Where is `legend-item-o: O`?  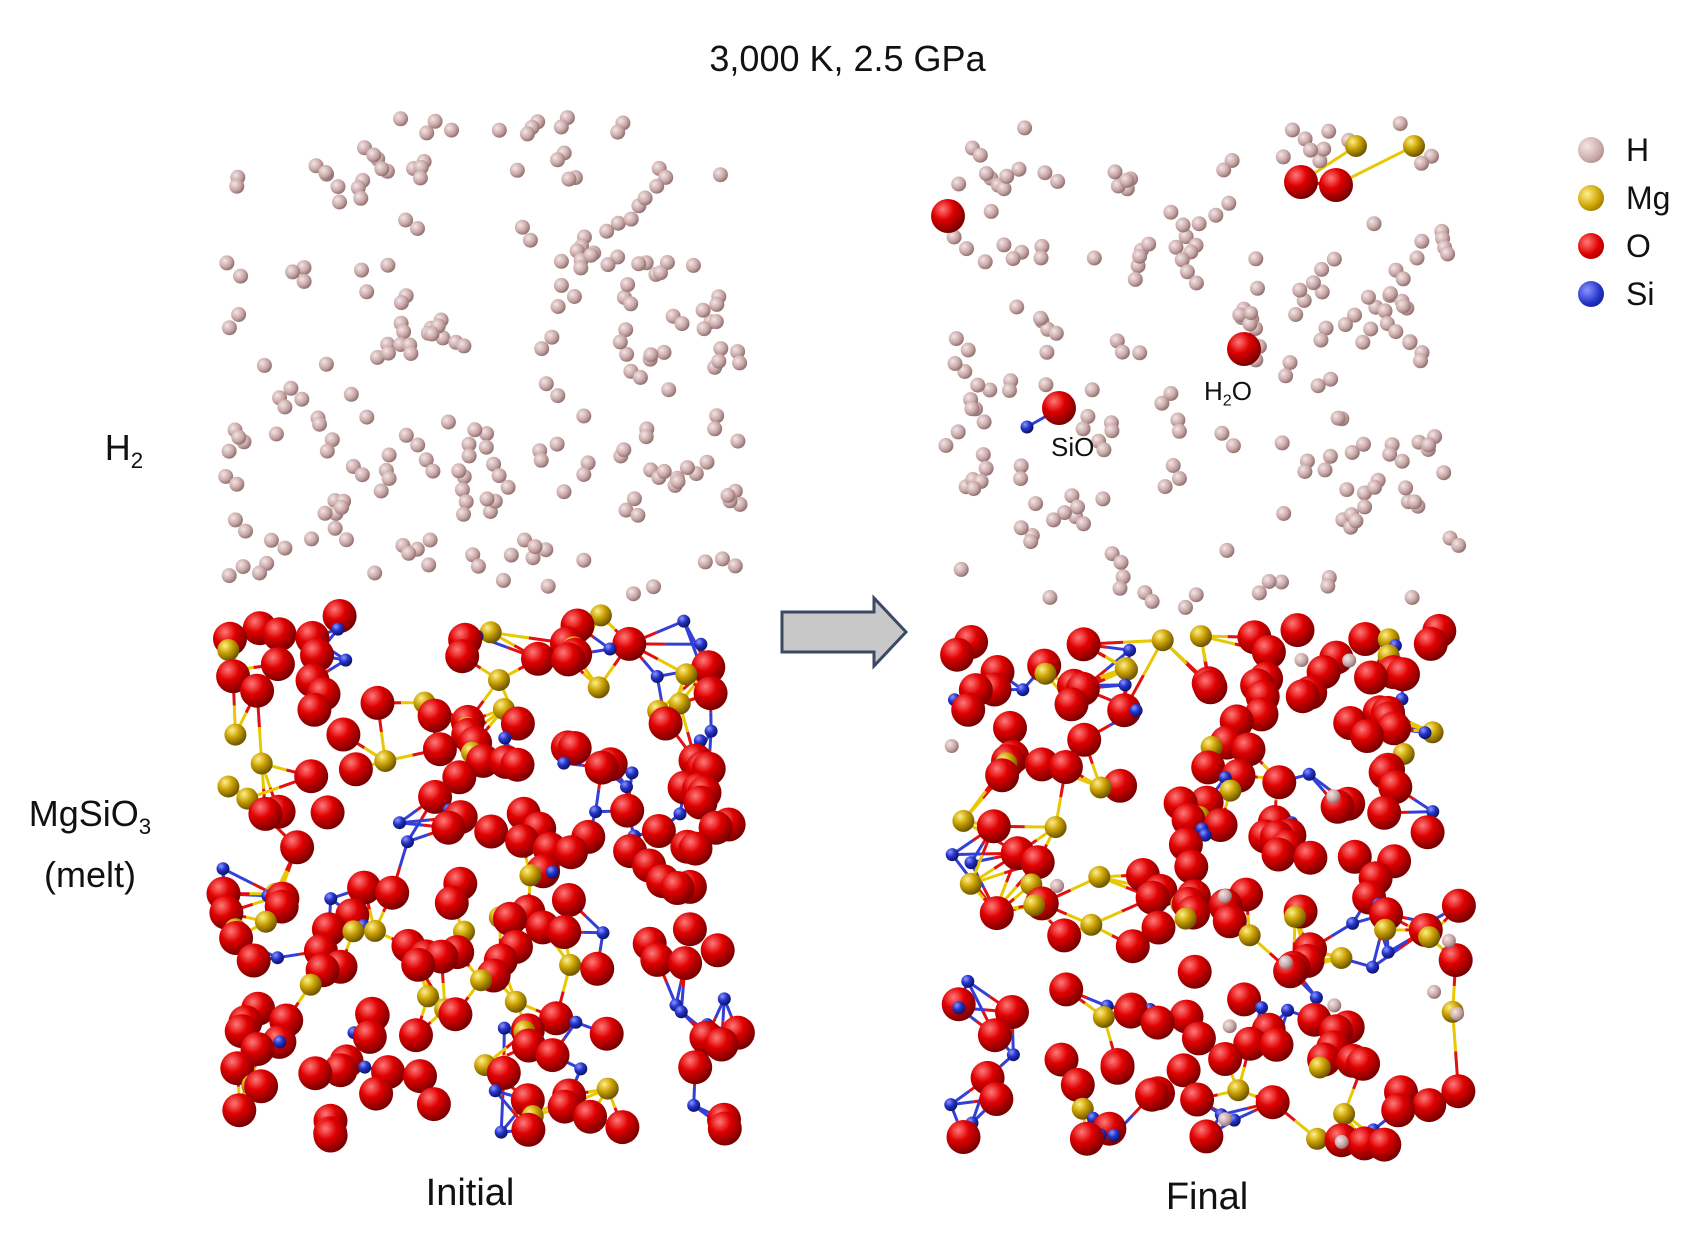
legend-item-o: O is located at coordinates (1624, 246).